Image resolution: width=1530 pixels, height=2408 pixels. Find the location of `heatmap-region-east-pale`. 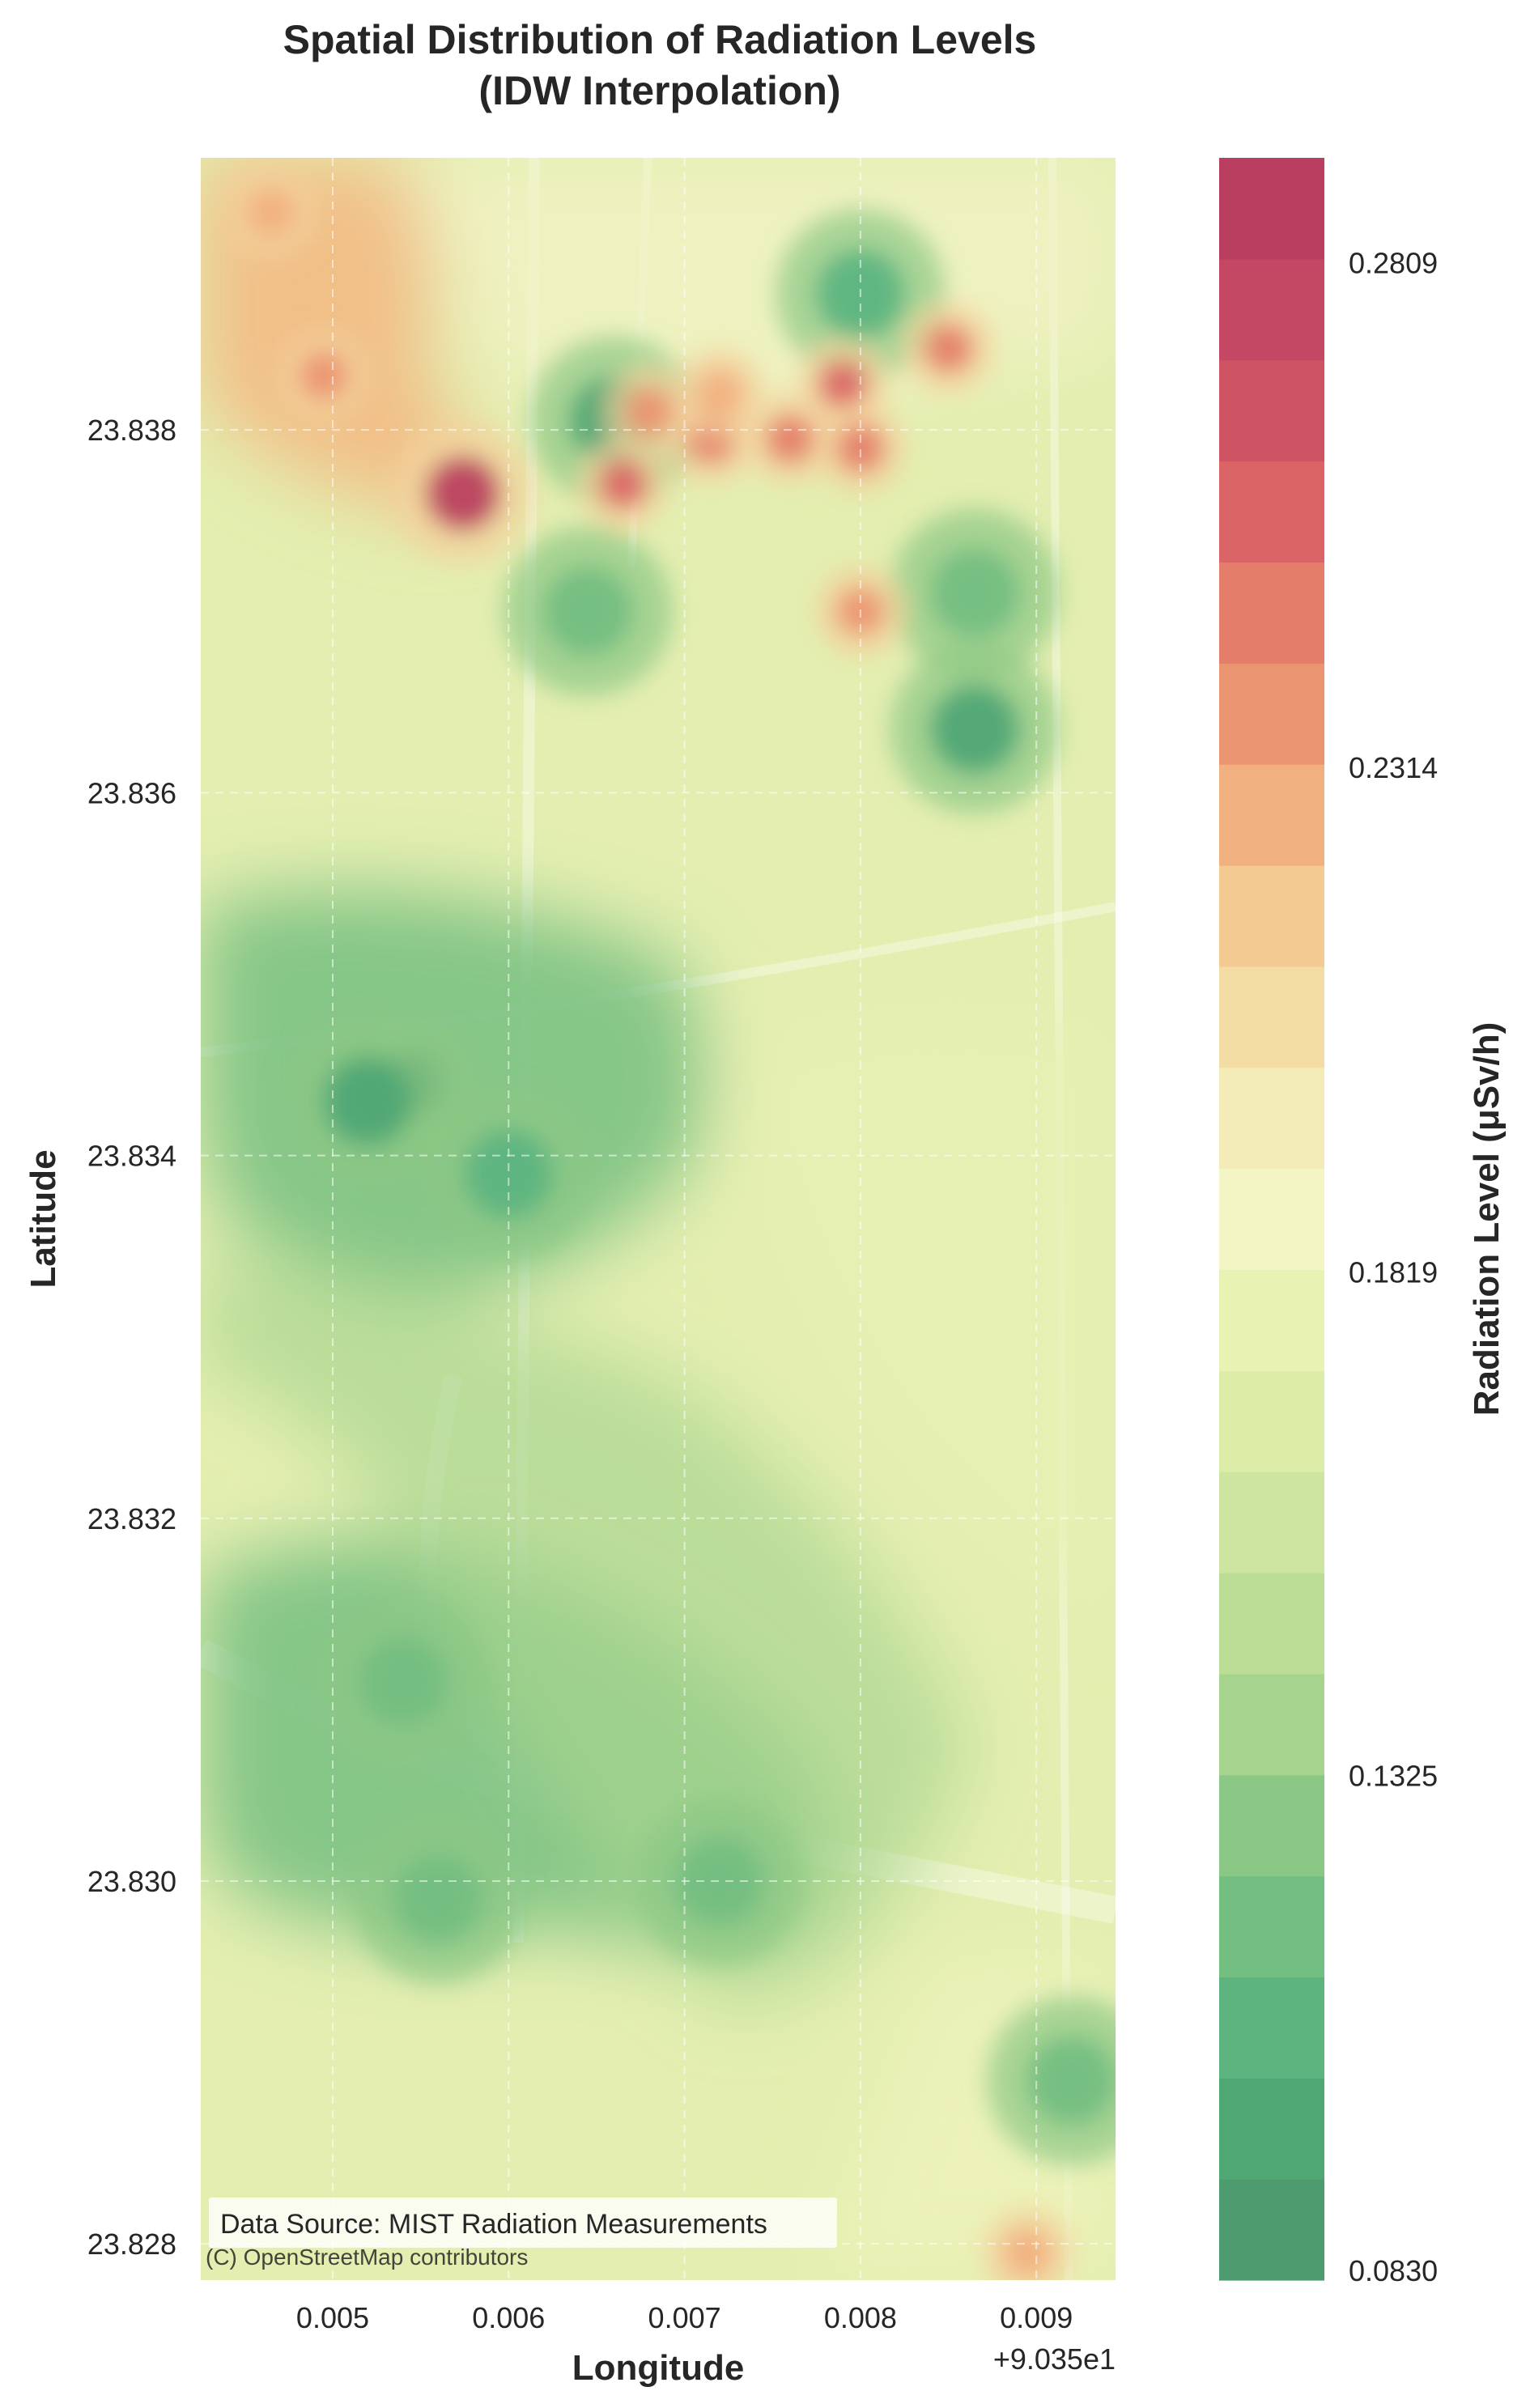

heatmap-region-east-pale is located at coordinates (922, 1317).